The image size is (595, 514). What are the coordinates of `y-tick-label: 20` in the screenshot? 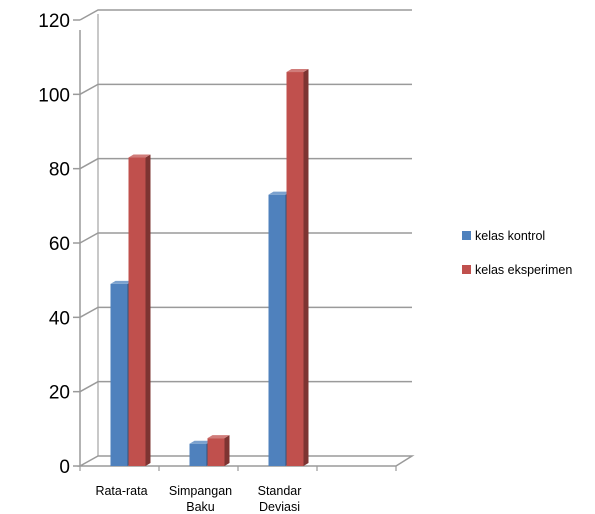 It's located at (59, 393).